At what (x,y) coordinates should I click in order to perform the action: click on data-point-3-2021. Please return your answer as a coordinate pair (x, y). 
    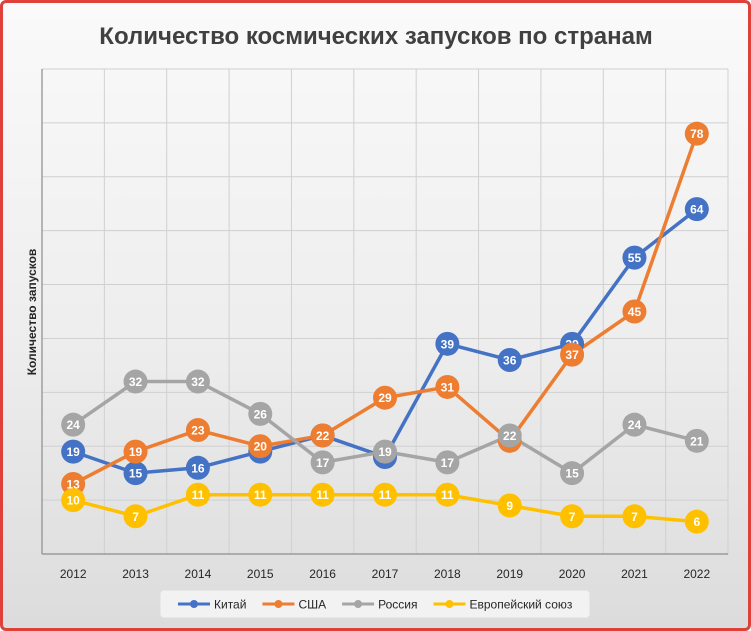
    Looking at the image, I should click on (634, 516).